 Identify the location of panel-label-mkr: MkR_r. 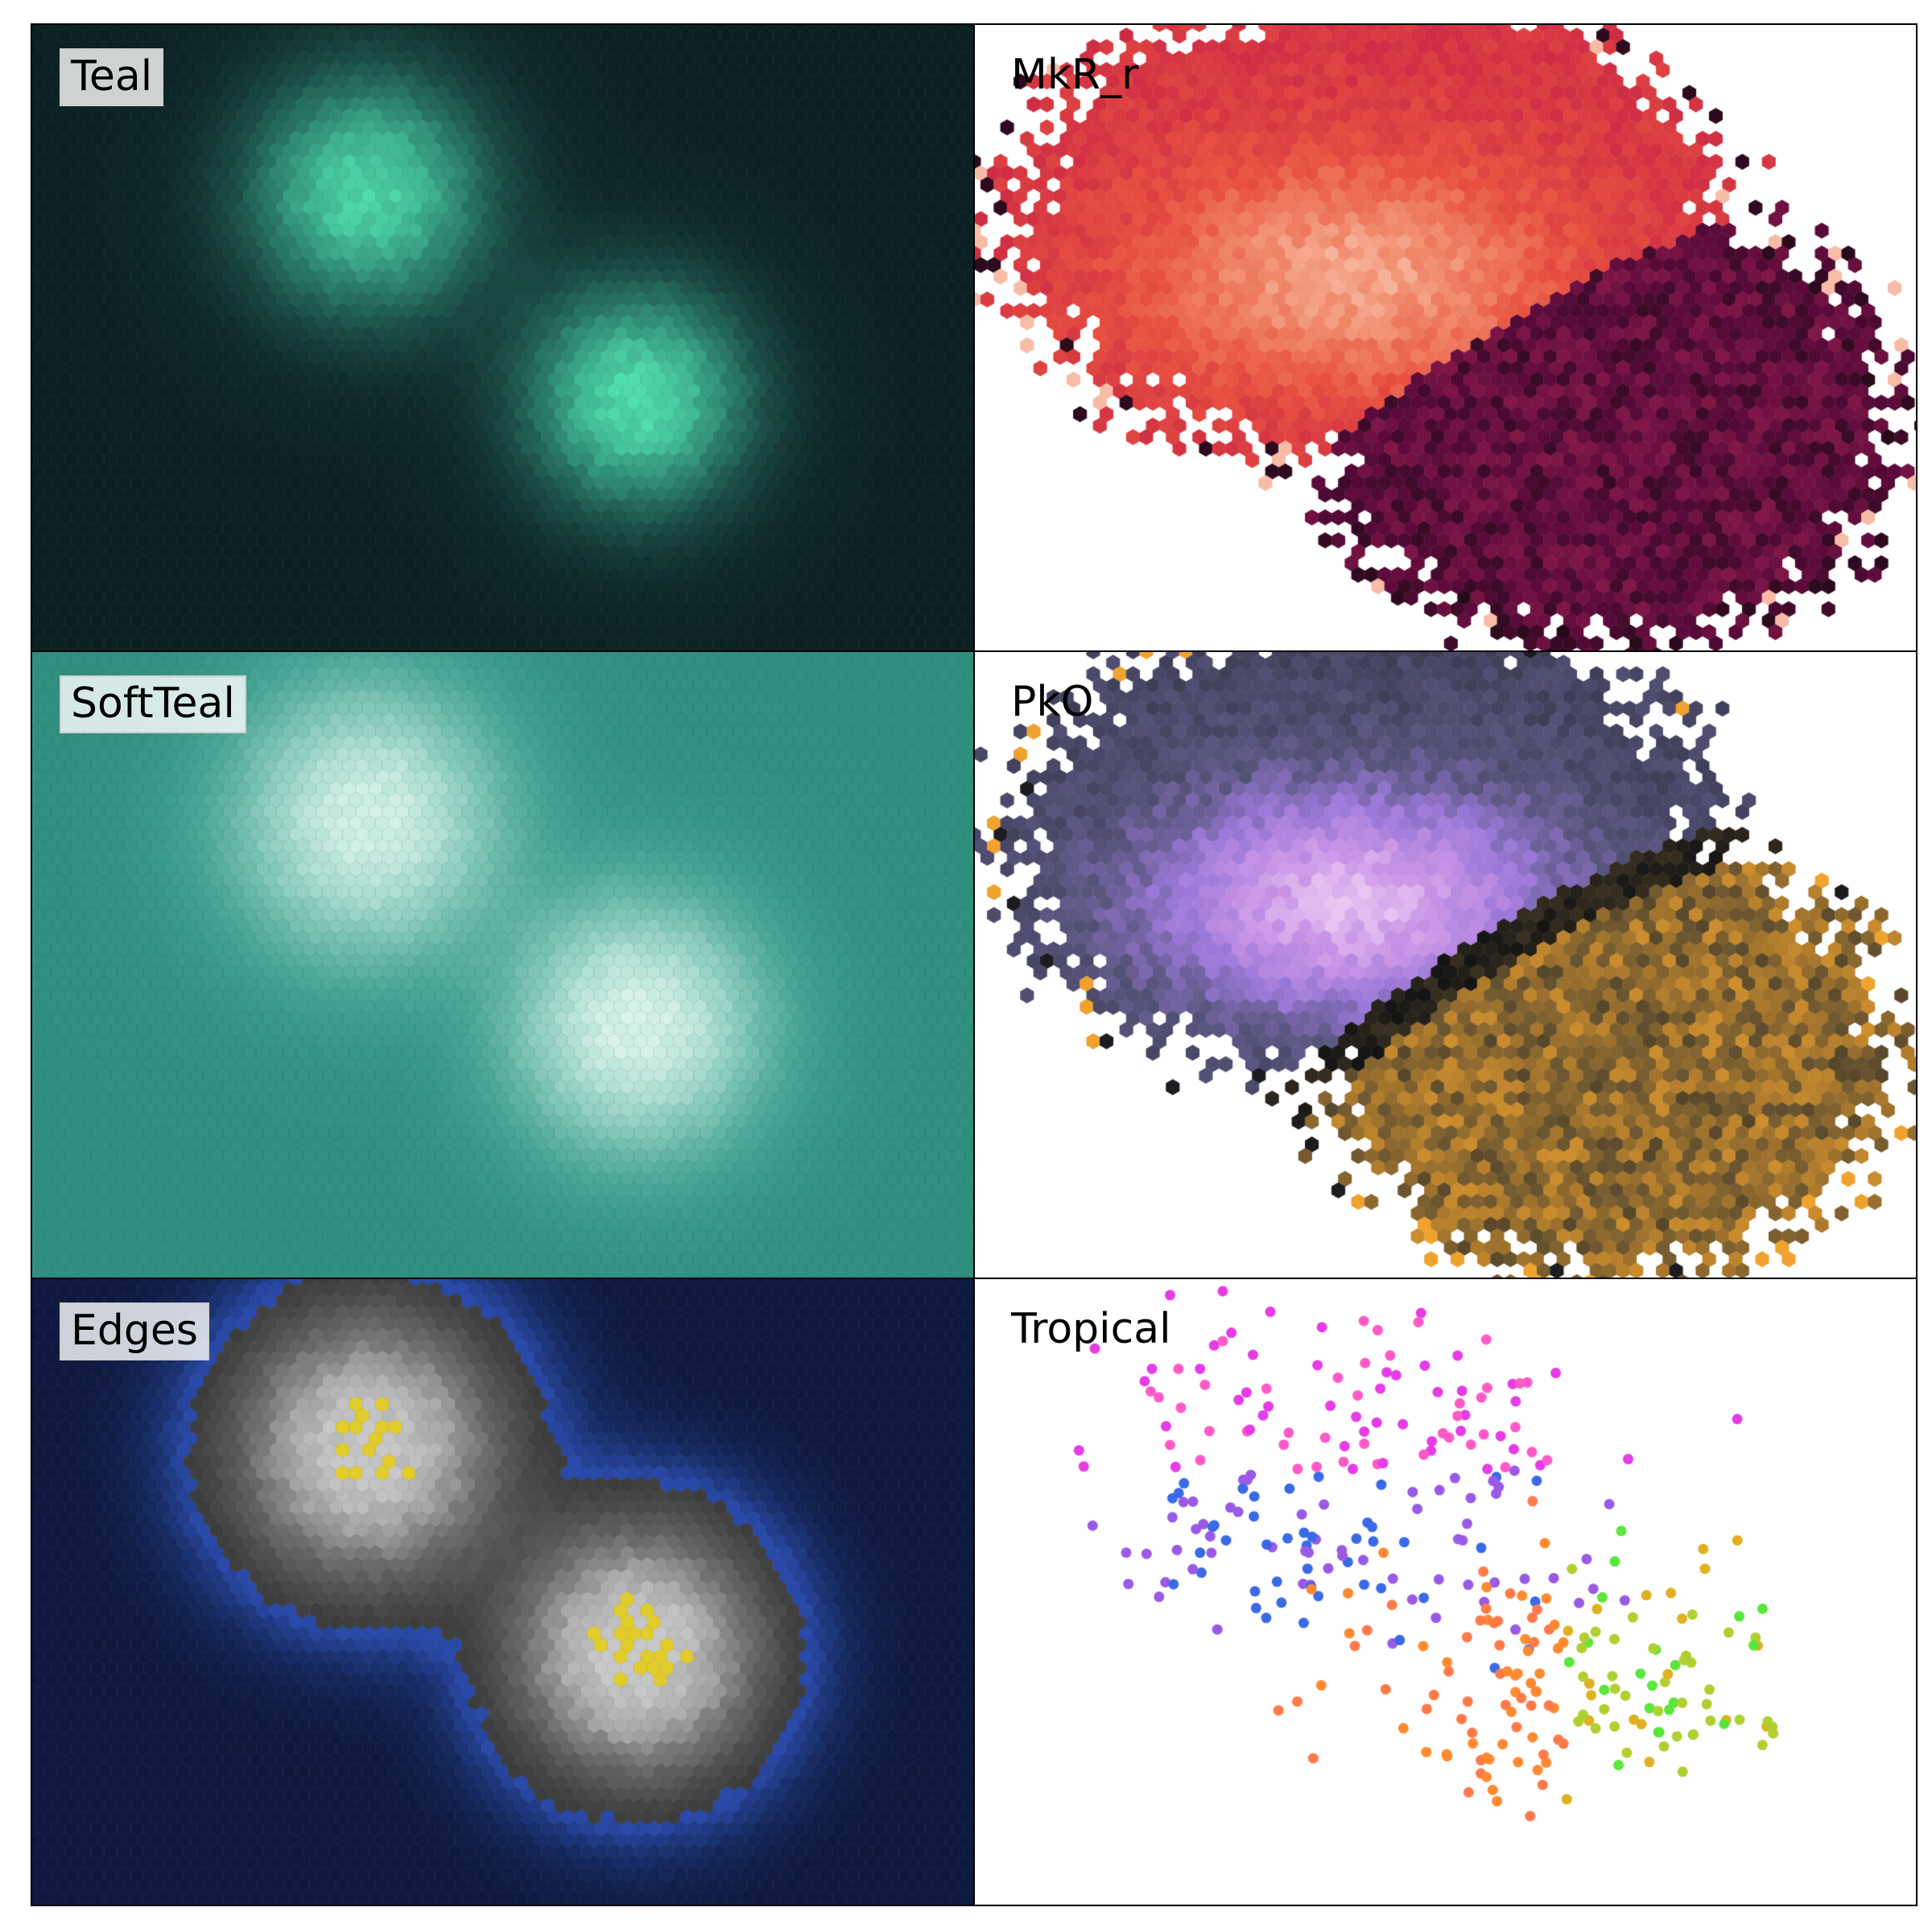
(1075, 75).